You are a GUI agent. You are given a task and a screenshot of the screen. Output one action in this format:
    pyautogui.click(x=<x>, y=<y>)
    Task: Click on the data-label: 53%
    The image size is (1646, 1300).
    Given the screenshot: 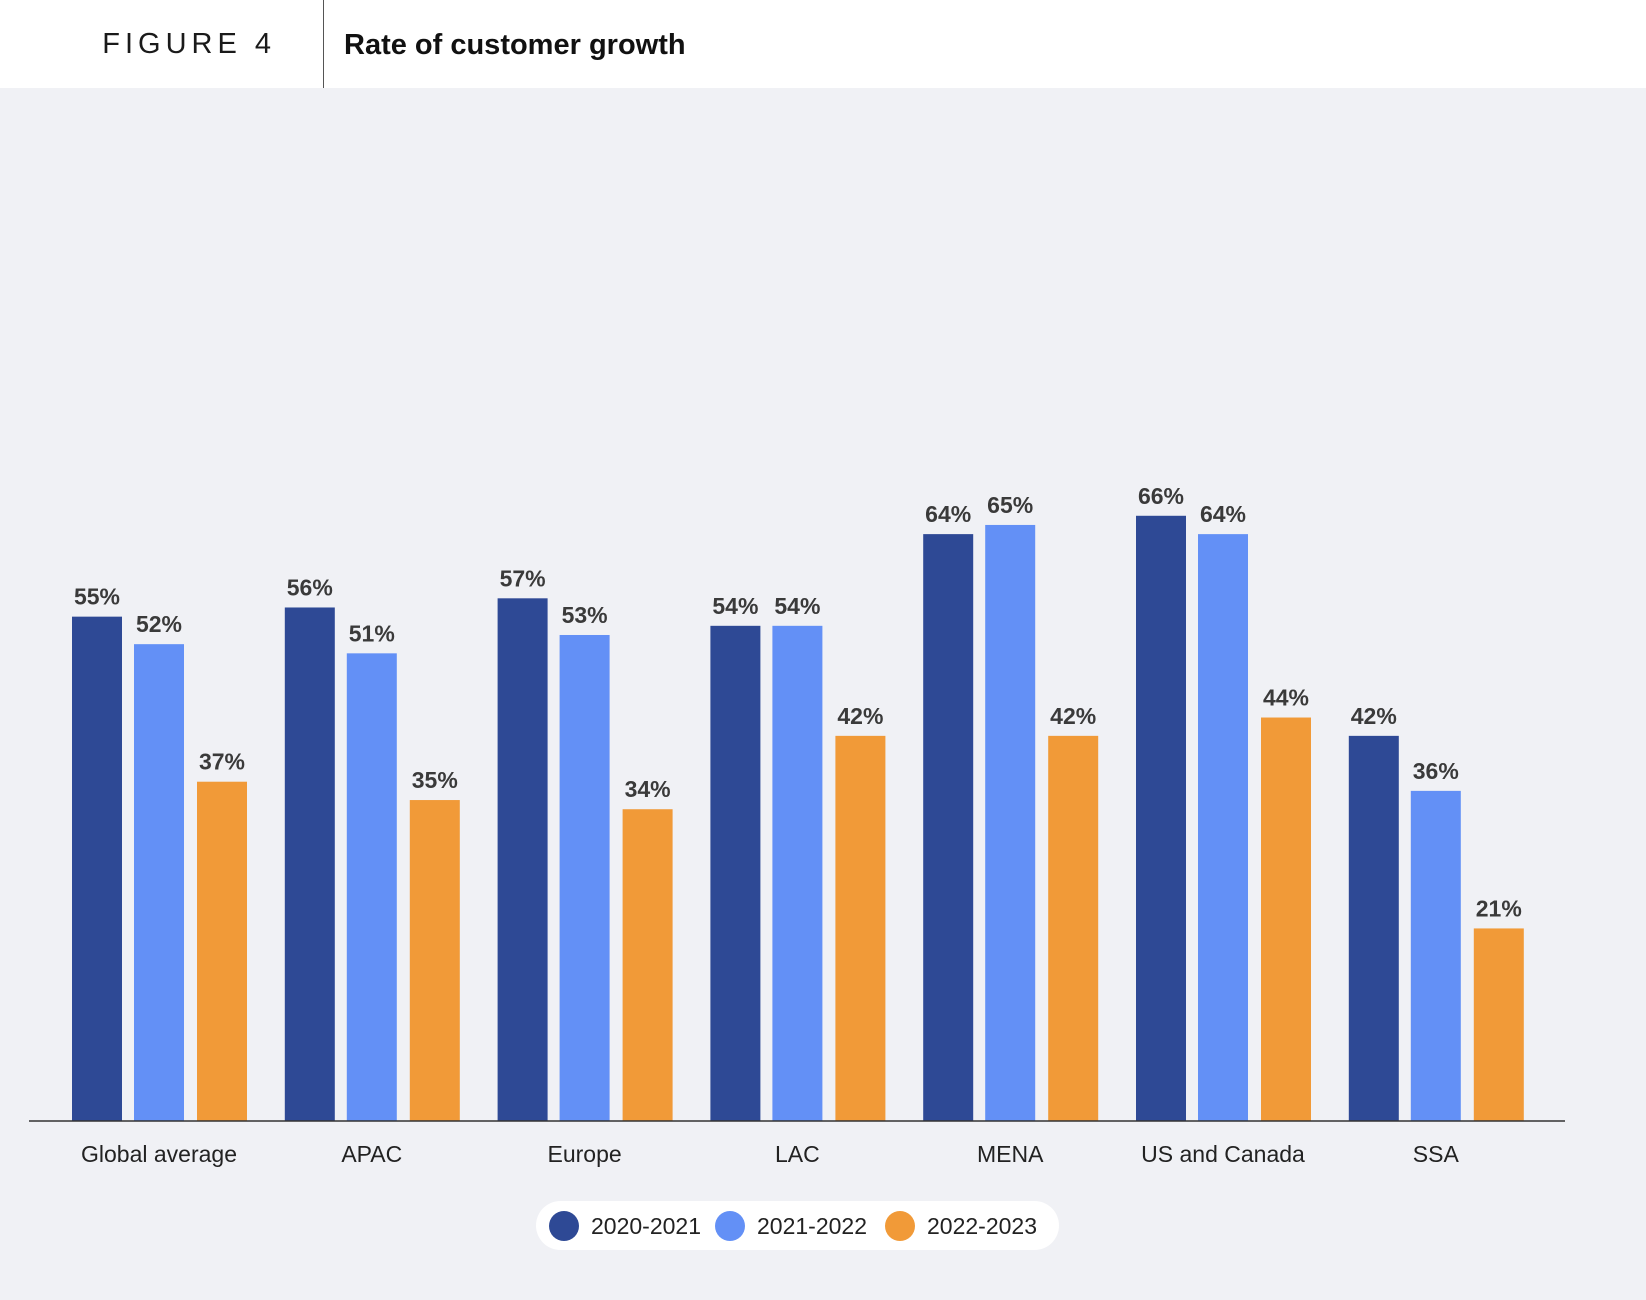 What is the action you would take?
    pyautogui.click(x=585, y=615)
    